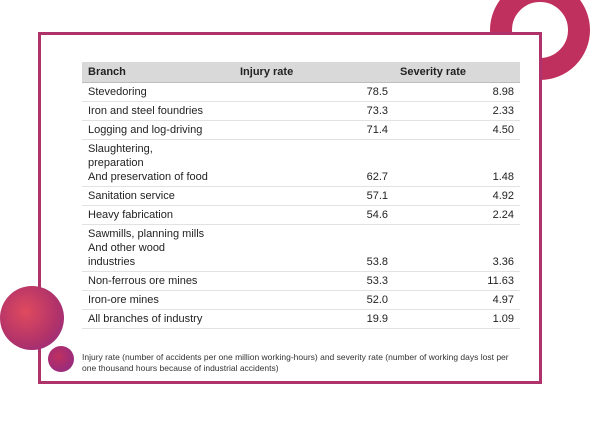  I want to click on header-branch: Branch, so click(158, 72).